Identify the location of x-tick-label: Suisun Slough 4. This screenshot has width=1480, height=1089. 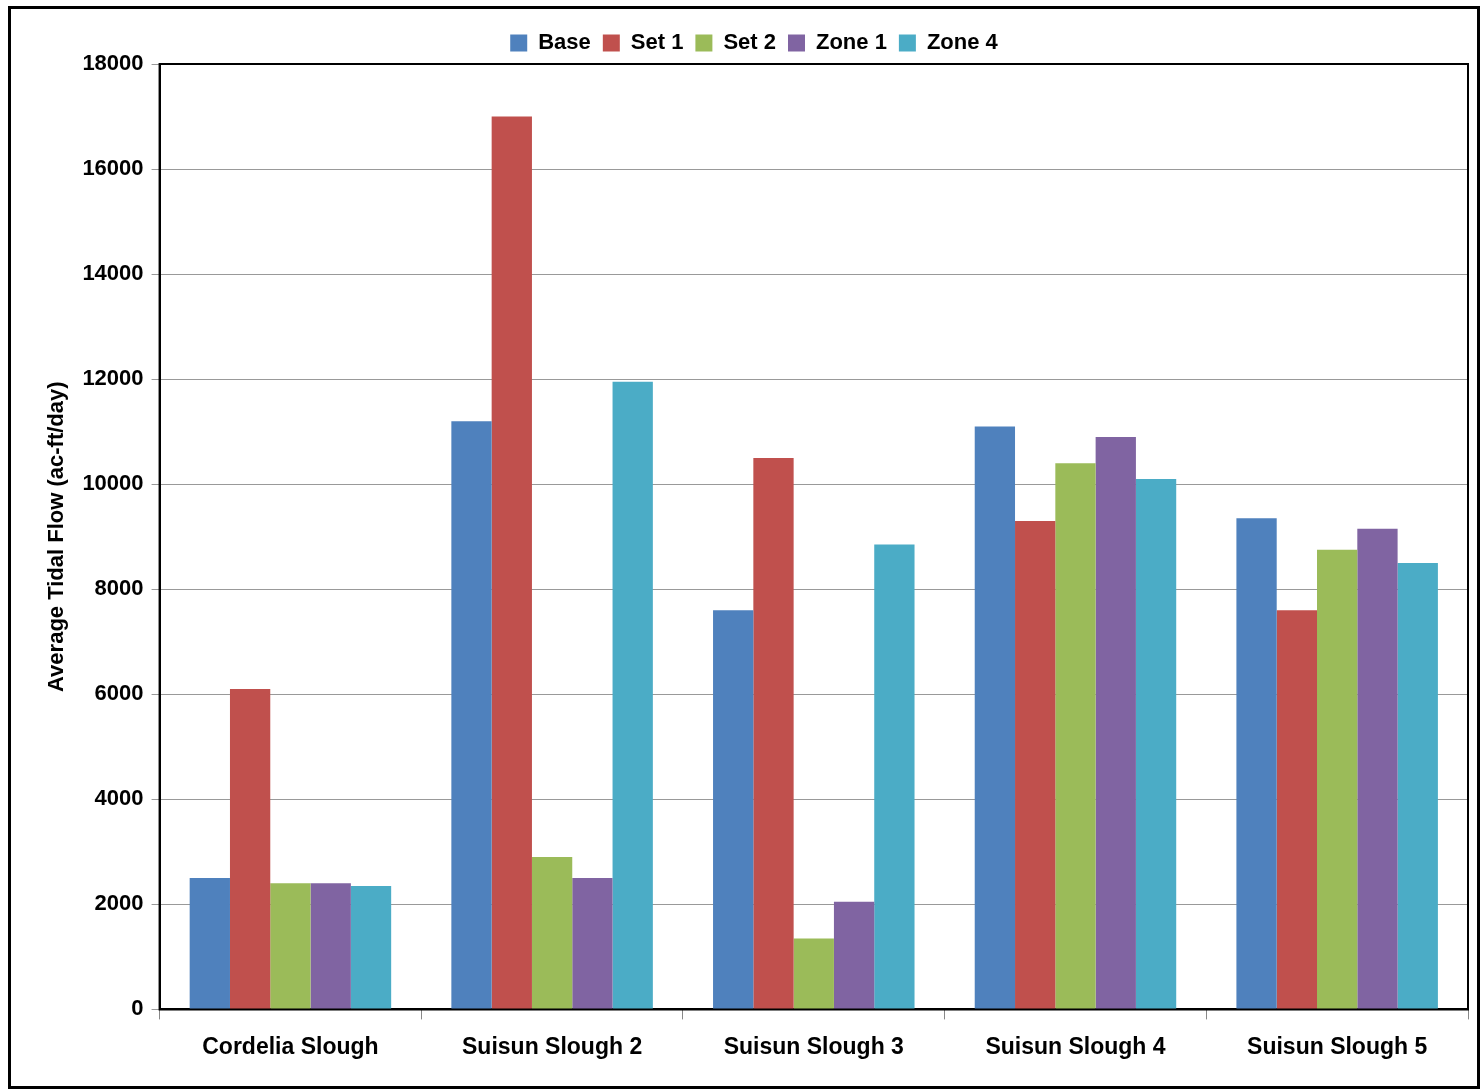
(1075, 1045).